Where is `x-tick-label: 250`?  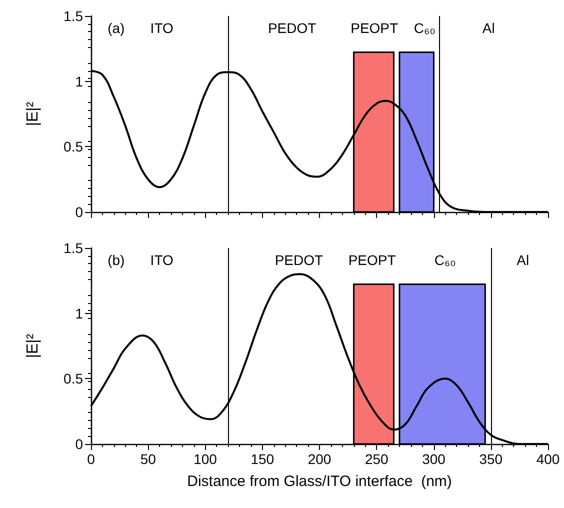 x-tick-label: 250 is located at coordinates (376, 459).